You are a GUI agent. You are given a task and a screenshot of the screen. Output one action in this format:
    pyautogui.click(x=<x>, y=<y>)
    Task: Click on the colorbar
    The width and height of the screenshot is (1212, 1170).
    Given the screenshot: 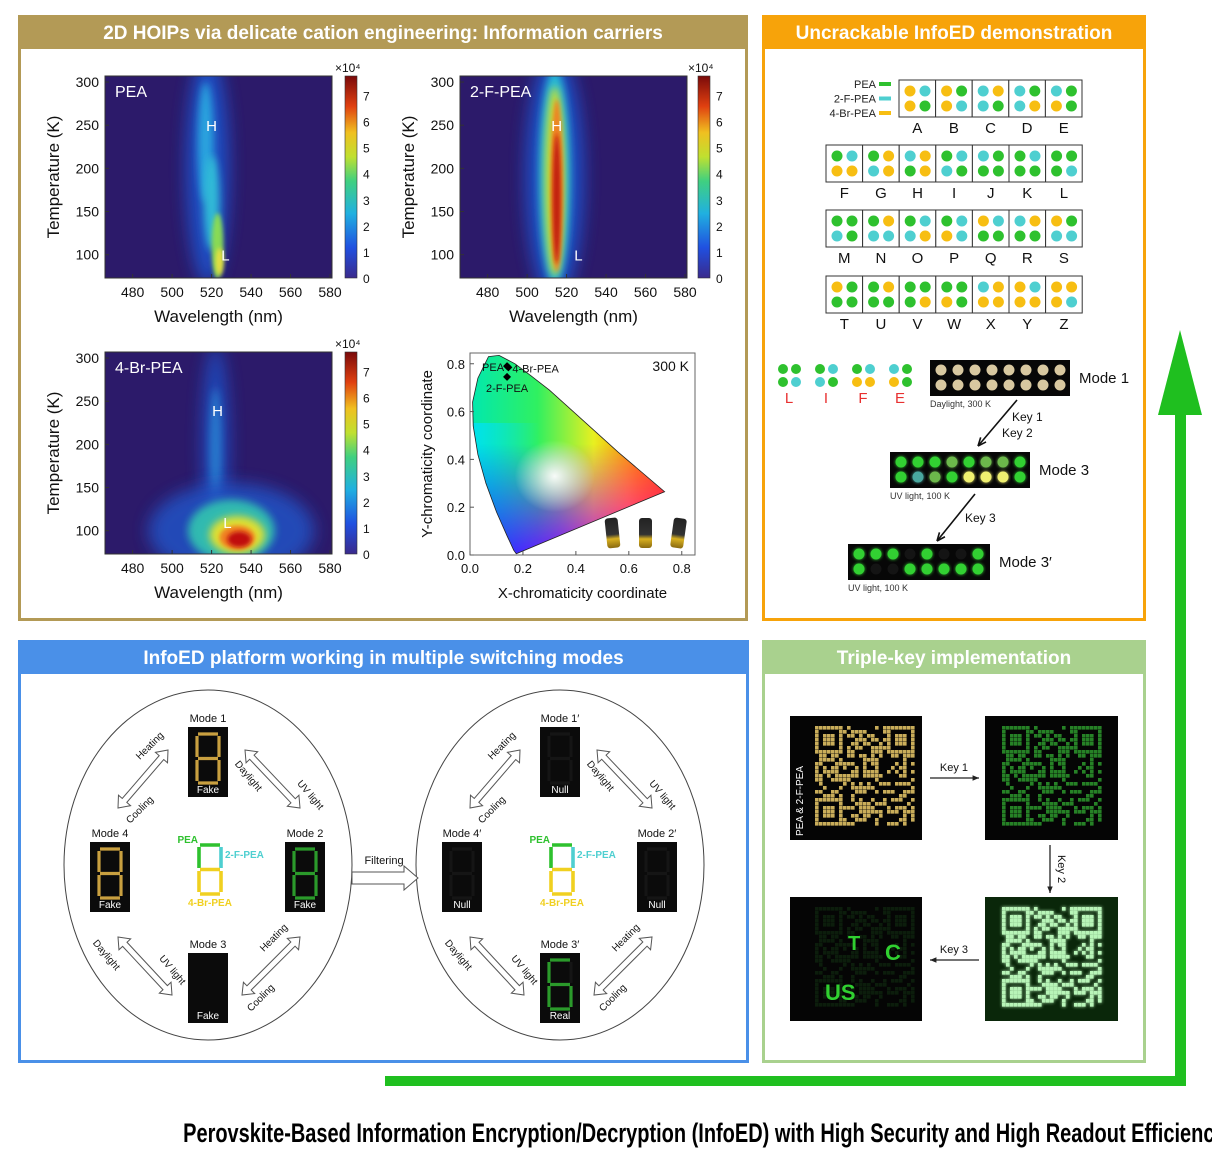 What is the action you would take?
    pyautogui.click(x=351, y=177)
    